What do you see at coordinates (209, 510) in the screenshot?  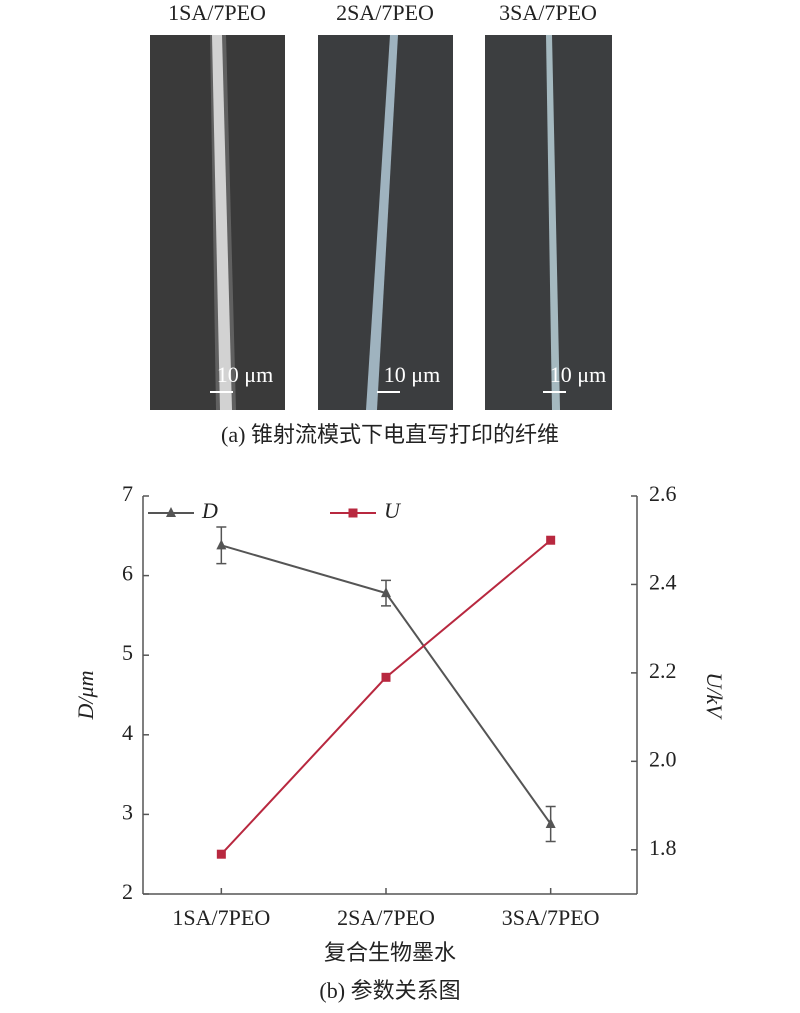 I see `legend-label: D` at bounding box center [209, 510].